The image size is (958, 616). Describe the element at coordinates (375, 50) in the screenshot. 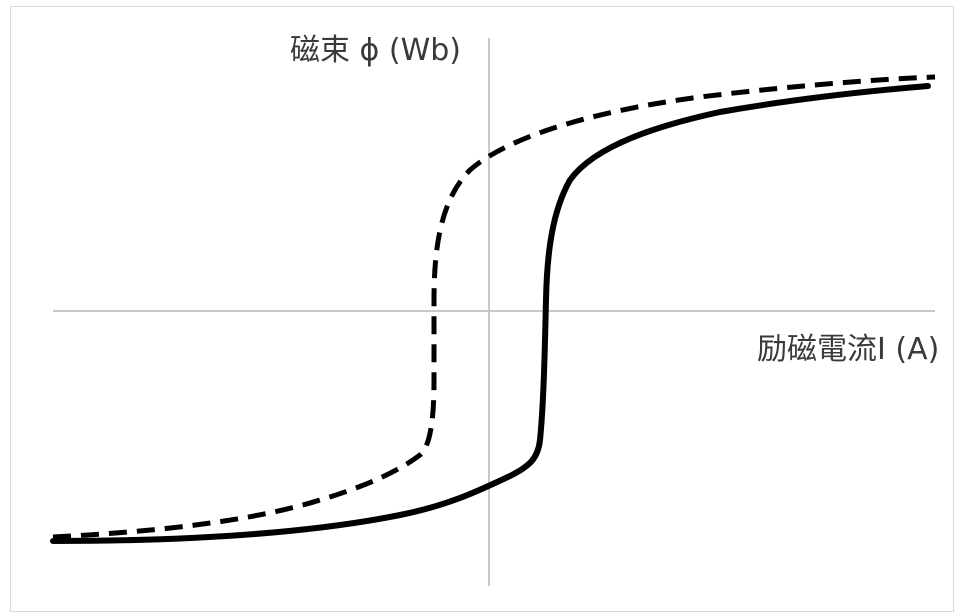

I see `y-axis-label: 磁束 ϕ (Wb)` at that location.